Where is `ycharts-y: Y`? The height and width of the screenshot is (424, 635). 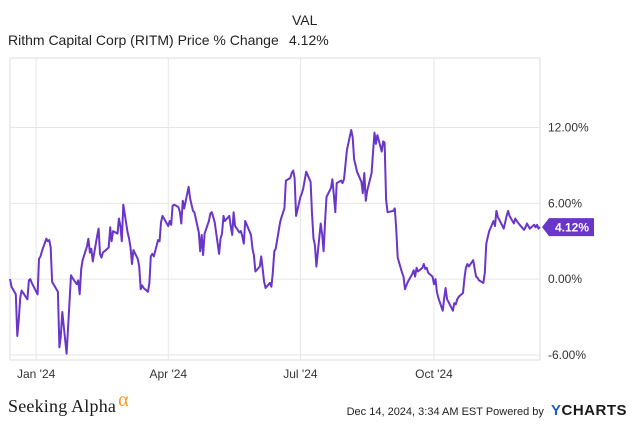
ycharts-y: Y is located at coordinates (556, 410).